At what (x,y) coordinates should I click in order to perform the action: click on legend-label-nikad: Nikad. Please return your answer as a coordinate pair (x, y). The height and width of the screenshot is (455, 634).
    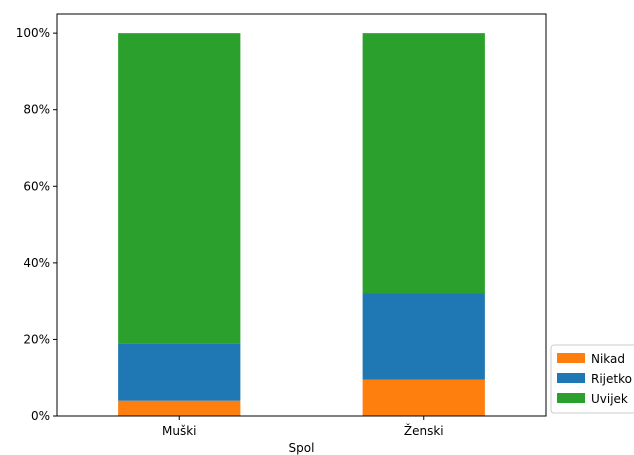
    Looking at the image, I should click on (608, 359).